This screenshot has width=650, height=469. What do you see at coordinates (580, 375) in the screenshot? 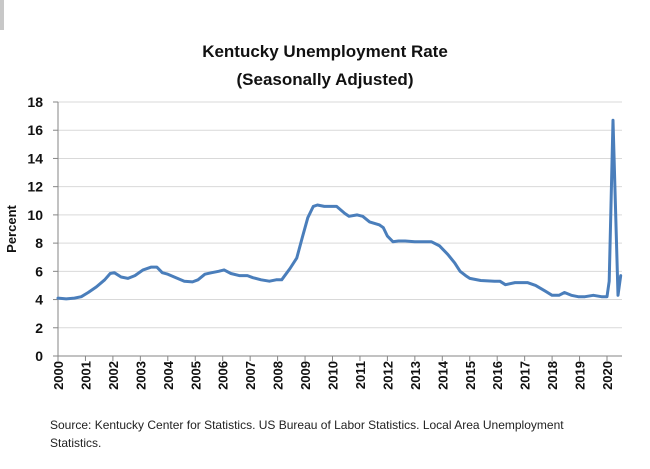
I see `x-tick-label: 2019` at bounding box center [580, 375].